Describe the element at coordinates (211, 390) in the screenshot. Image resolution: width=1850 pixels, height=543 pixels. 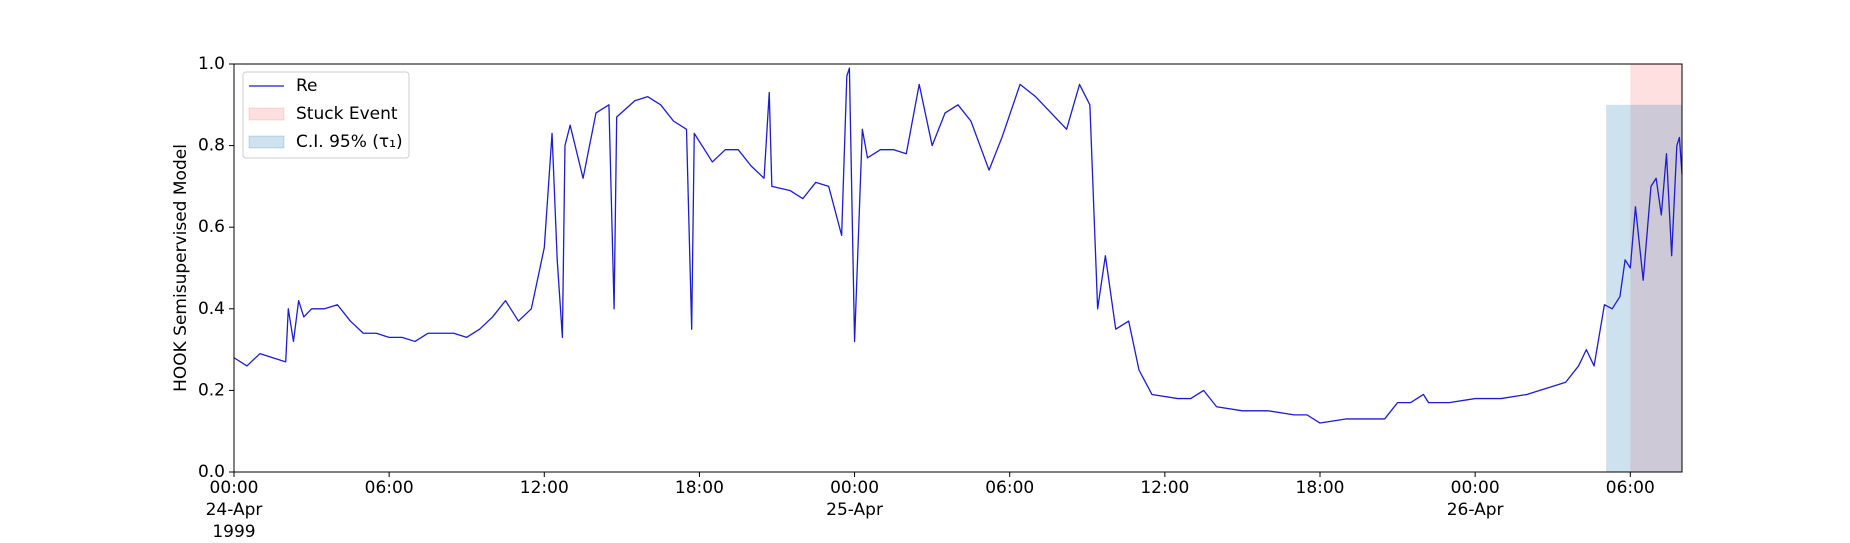
I see `y-tick-label: 0.2` at that location.